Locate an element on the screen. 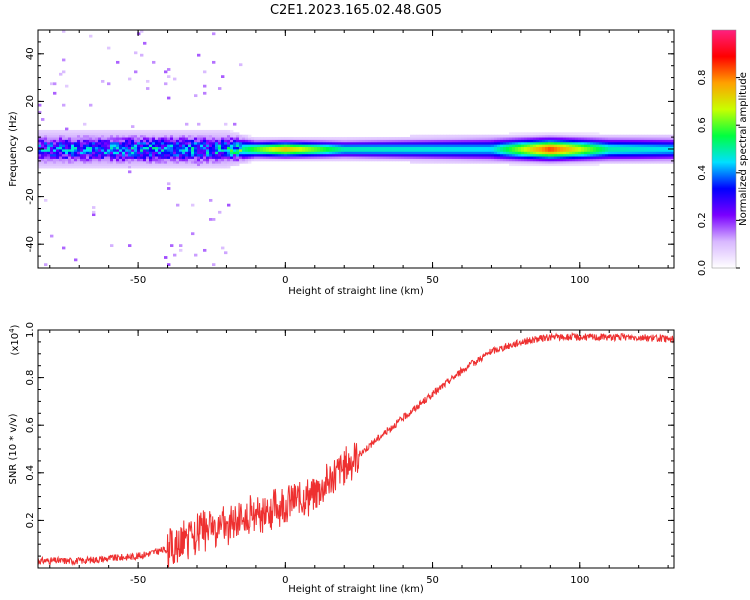 The width and height of the screenshot is (750, 600). spectrogram-y-tick-label: 40 is located at coordinates (30, 53).